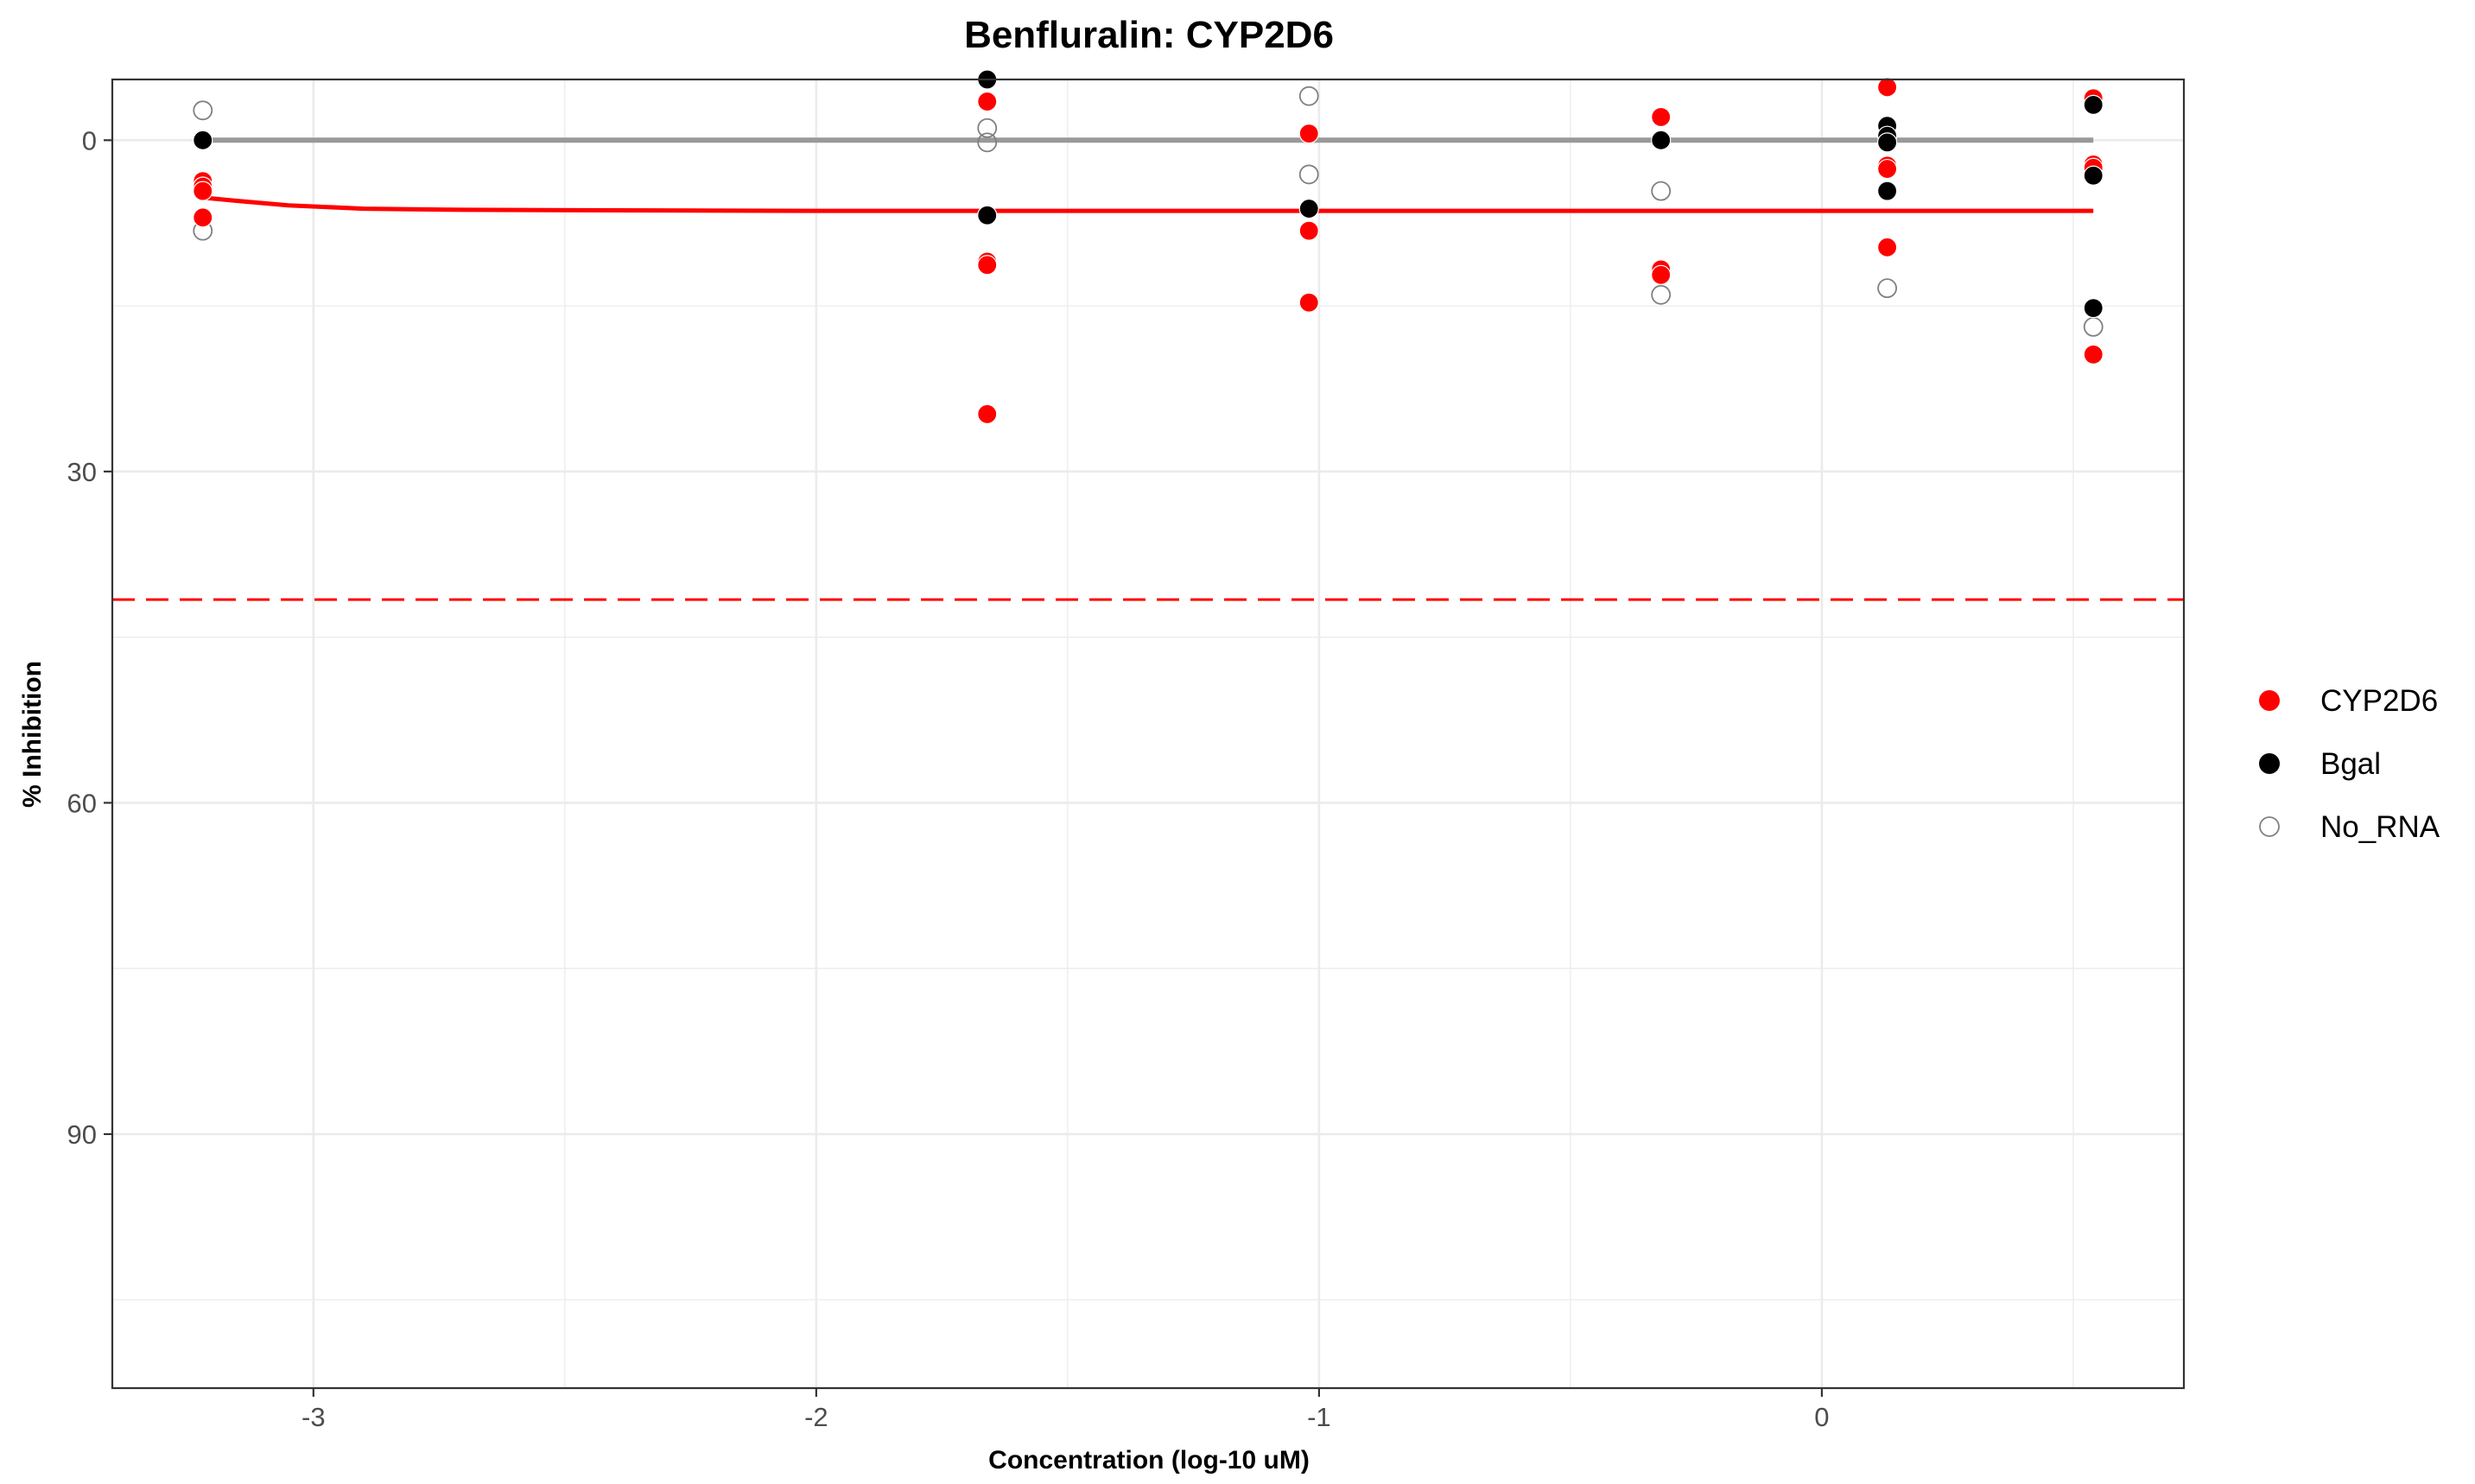 This screenshot has height=1484, width=2475. I want to click on y-axis-title: % Inhibition, so click(32, 734).